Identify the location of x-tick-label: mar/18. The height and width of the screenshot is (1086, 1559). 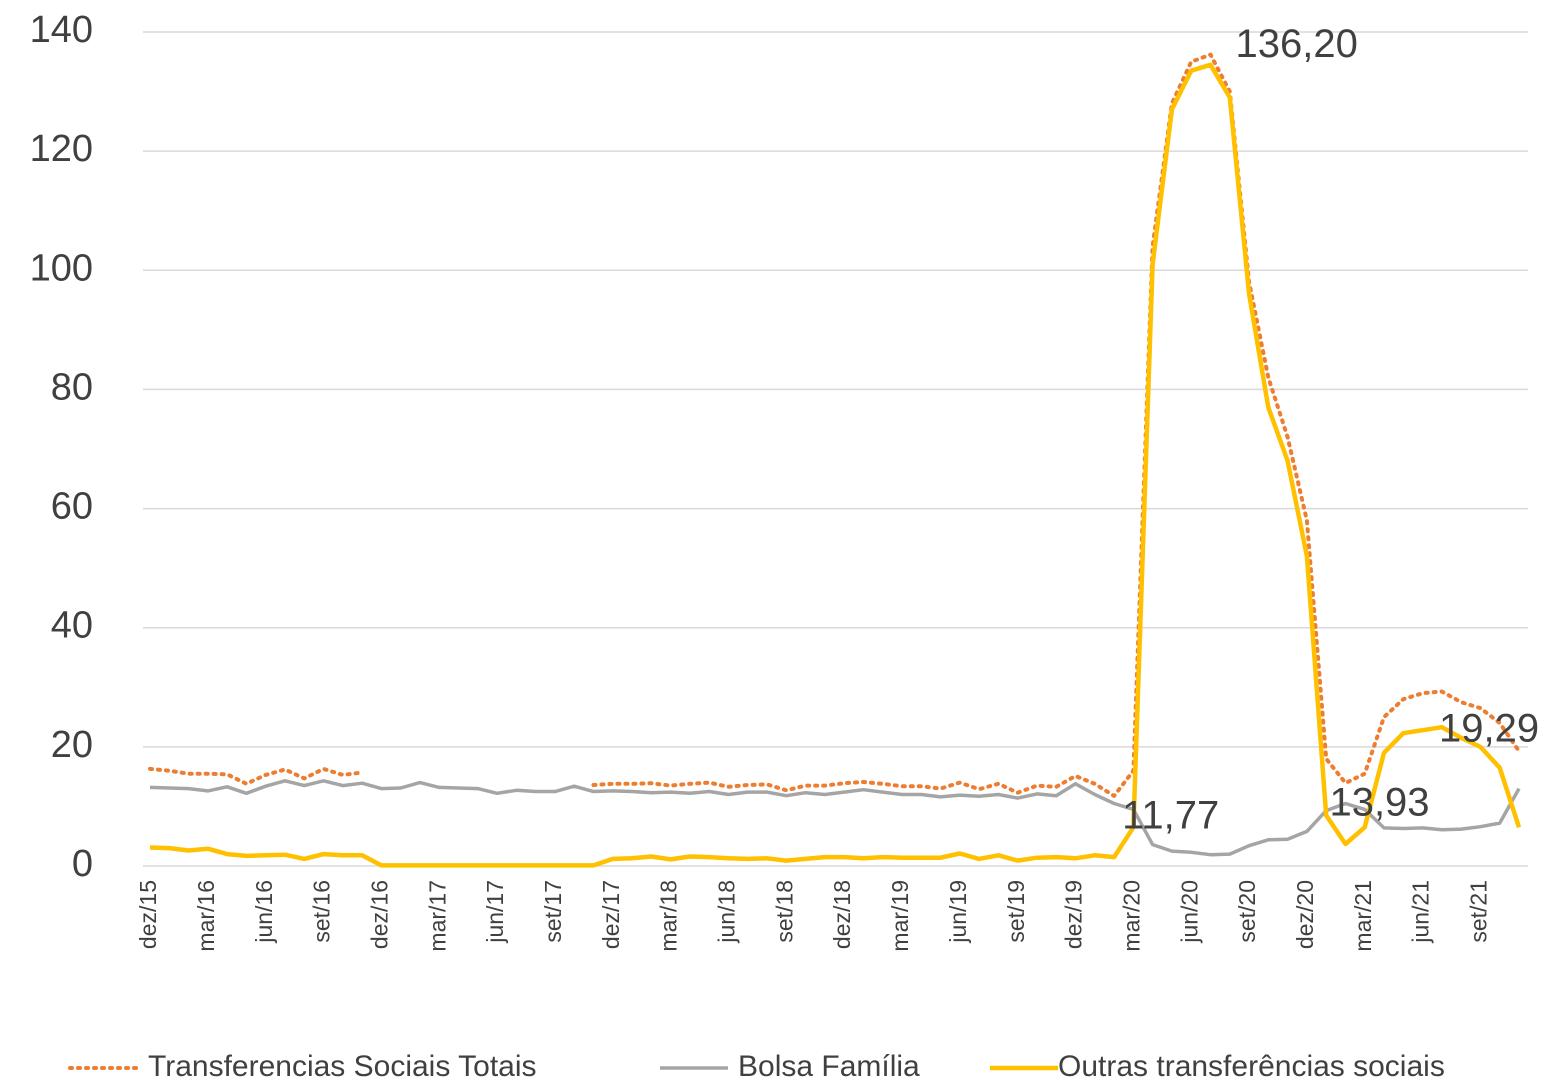
(669, 916).